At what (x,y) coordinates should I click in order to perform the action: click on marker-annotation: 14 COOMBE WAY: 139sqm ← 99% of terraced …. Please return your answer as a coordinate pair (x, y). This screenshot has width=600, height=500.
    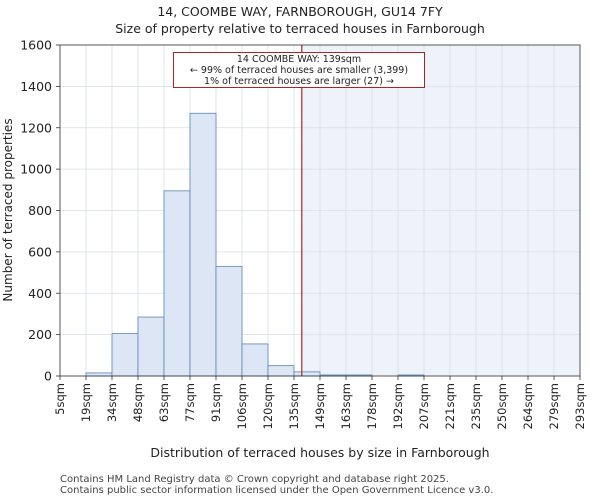
    Looking at the image, I should click on (299, 70).